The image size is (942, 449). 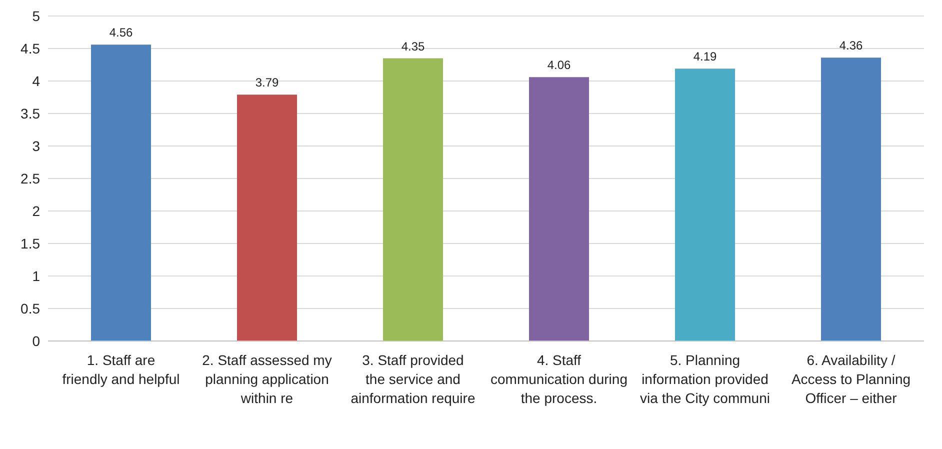 What do you see at coordinates (30, 178) in the screenshot?
I see `y-tick-label: 2.5` at bounding box center [30, 178].